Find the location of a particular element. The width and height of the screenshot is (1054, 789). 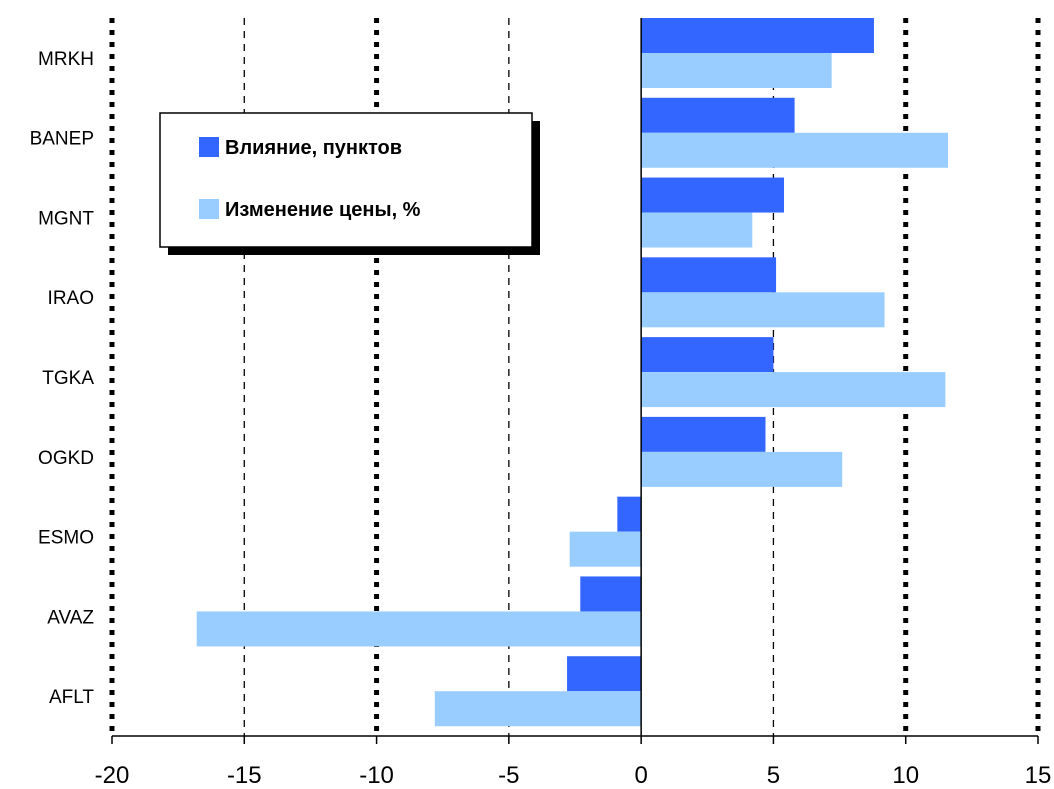

x-tick-label: 5 is located at coordinates (773, 775).